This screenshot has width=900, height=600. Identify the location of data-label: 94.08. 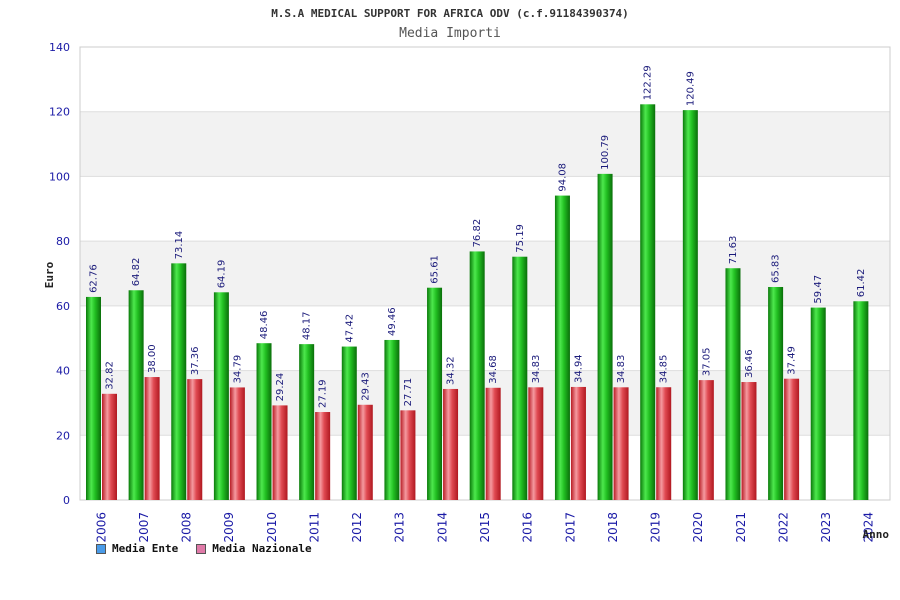
(562, 177).